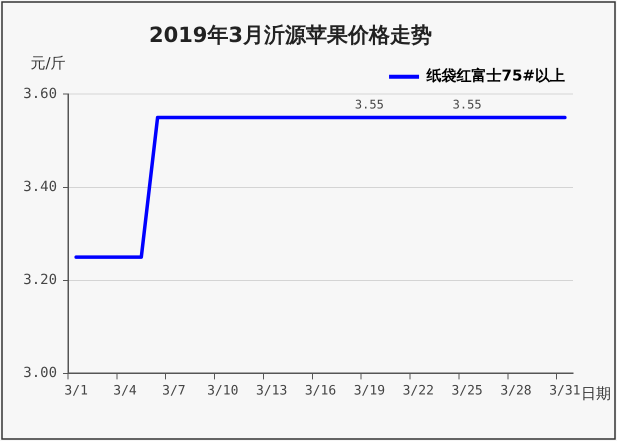 This screenshot has height=441, width=617. Describe the element at coordinates (174, 391) in the screenshot. I see `x-tick-label: 3/7` at that location.